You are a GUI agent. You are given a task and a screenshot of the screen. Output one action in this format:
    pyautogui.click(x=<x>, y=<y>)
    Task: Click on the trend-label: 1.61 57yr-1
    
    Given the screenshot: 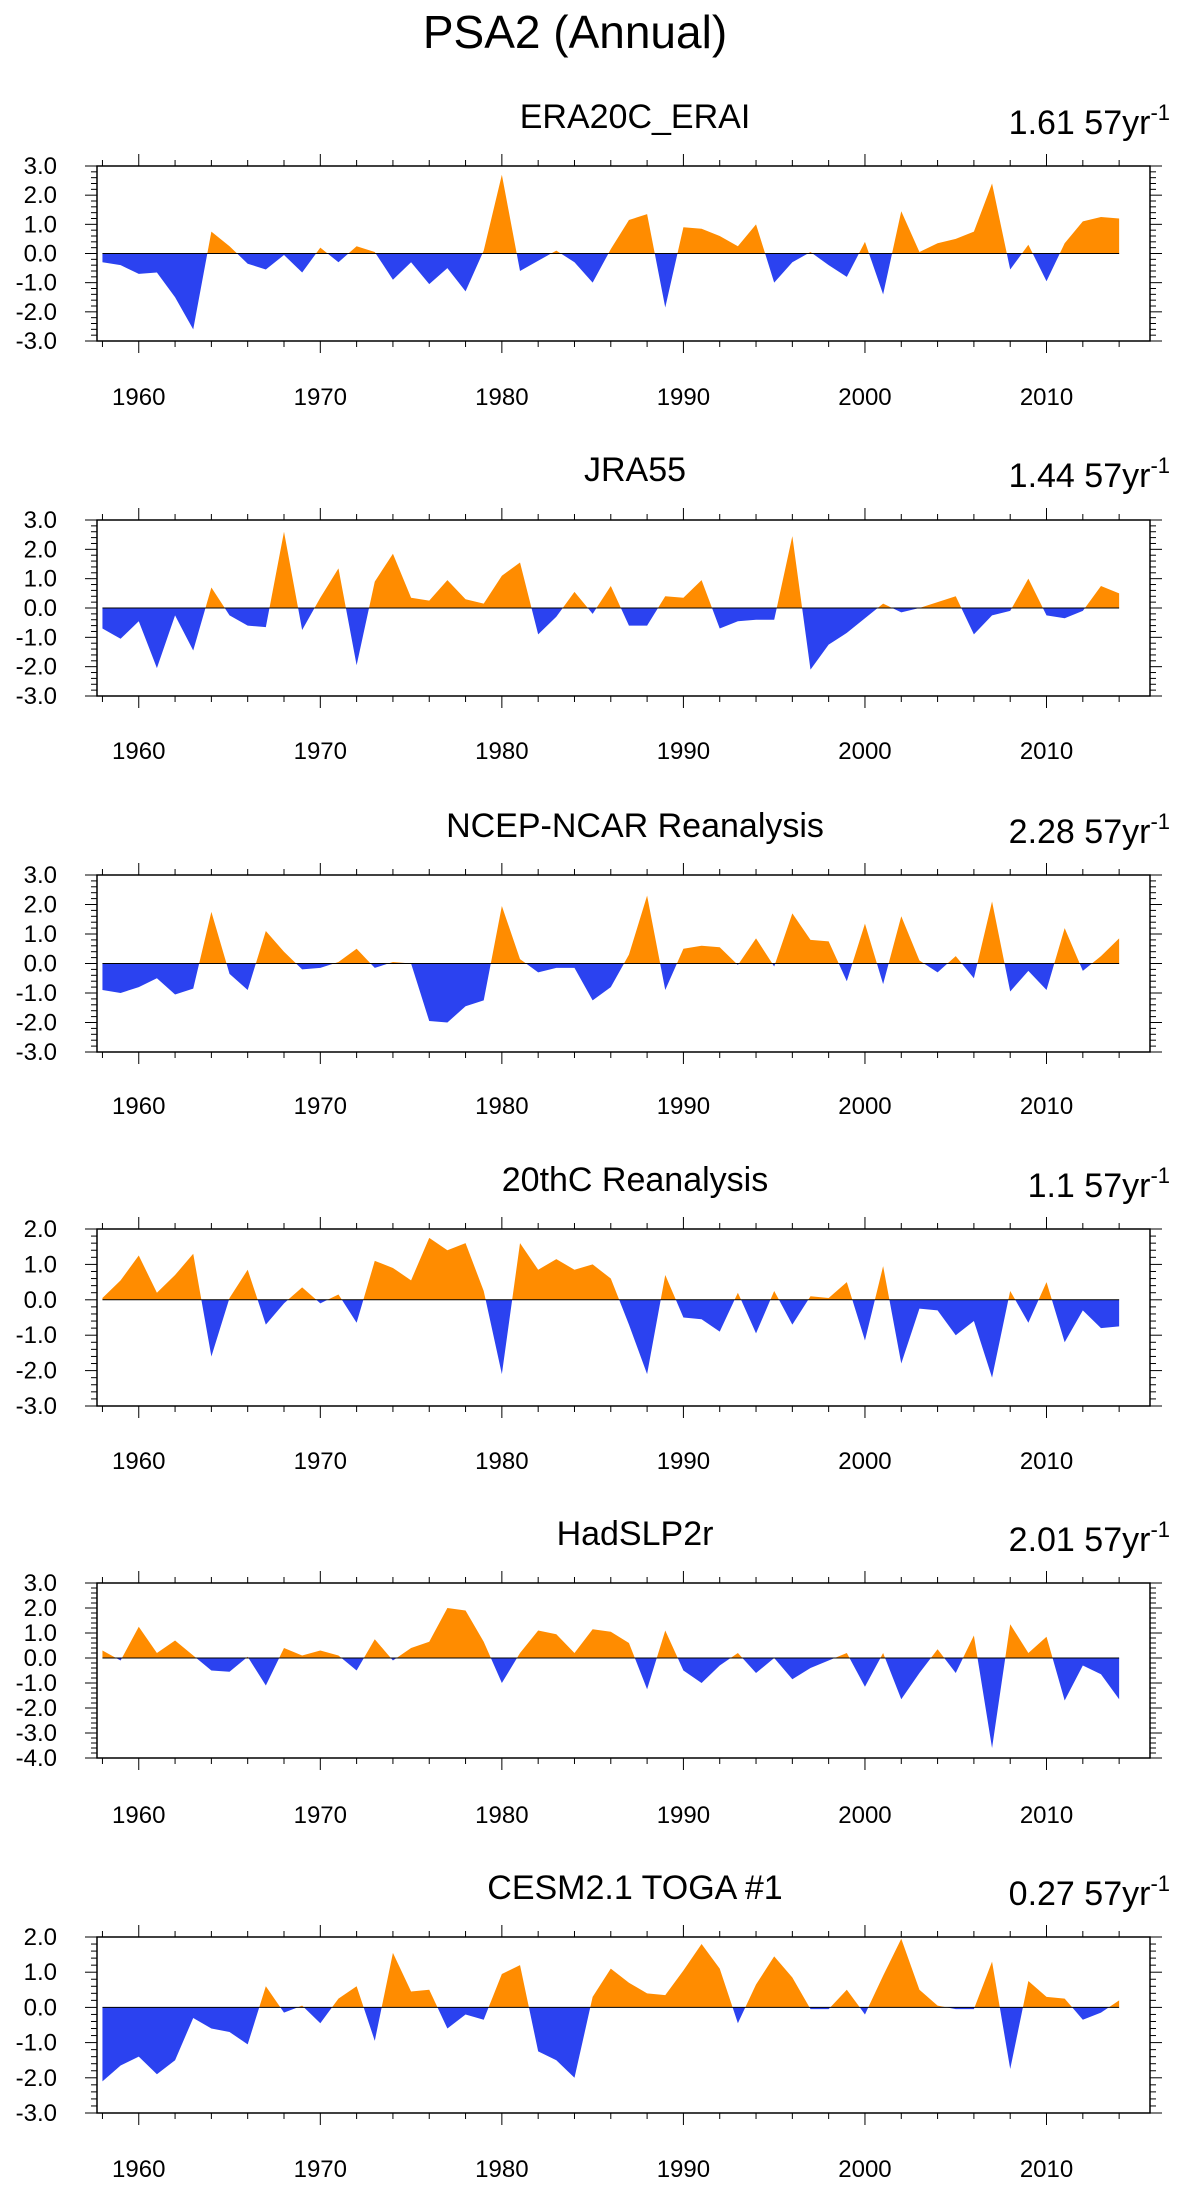 What is the action you would take?
    pyautogui.click(x=1089, y=121)
    